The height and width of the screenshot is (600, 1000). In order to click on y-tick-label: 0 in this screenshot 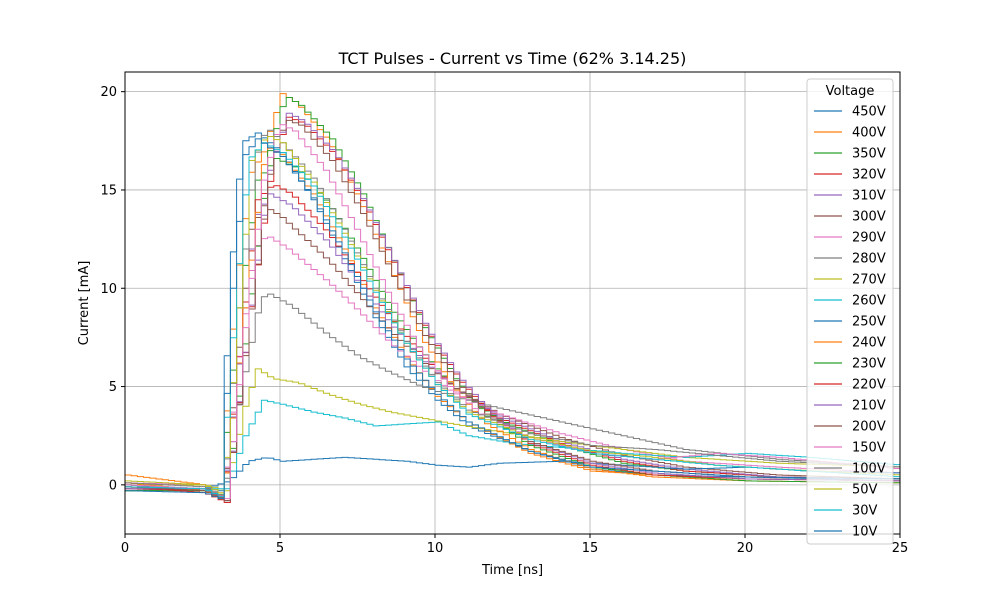, I will do `click(113, 485)`.